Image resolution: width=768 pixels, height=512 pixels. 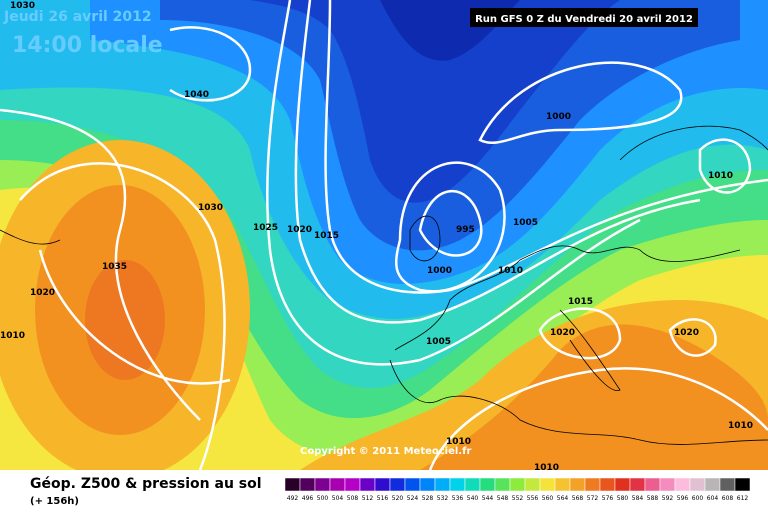 What do you see at coordinates (503, 498) in the screenshot?
I see `scale-label: 548` at bounding box center [503, 498].